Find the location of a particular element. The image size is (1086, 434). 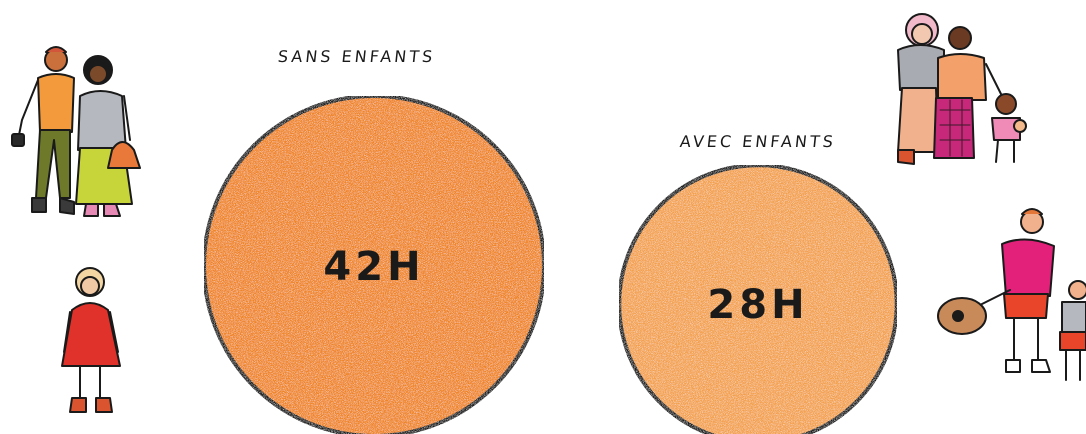

value-label-sans-enfants: 42H is located at coordinates (373, 267).